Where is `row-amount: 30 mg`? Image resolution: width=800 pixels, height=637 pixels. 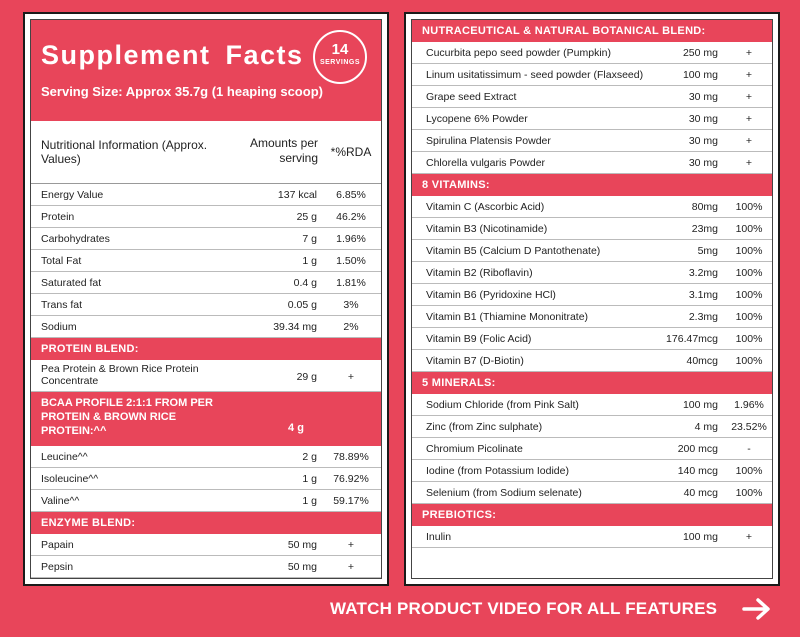 row-amount: 30 mg is located at coordinates (703, 141).